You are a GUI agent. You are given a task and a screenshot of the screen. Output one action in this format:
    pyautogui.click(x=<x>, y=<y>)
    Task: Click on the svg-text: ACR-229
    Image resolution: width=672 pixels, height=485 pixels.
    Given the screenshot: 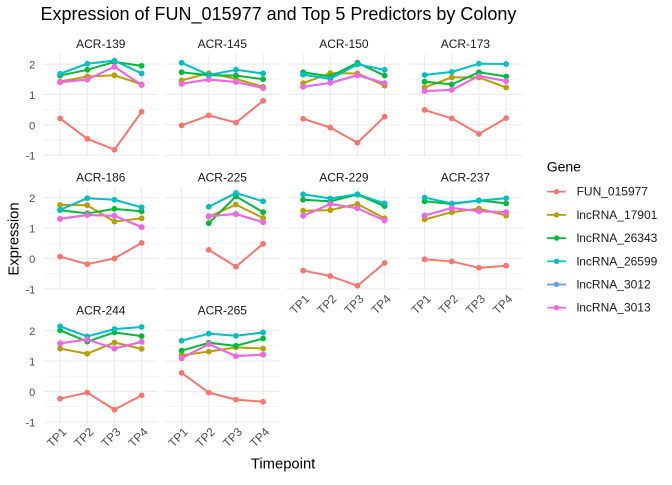 What is the action you would take?
    pyautogui.click(x=344, y=178)
    